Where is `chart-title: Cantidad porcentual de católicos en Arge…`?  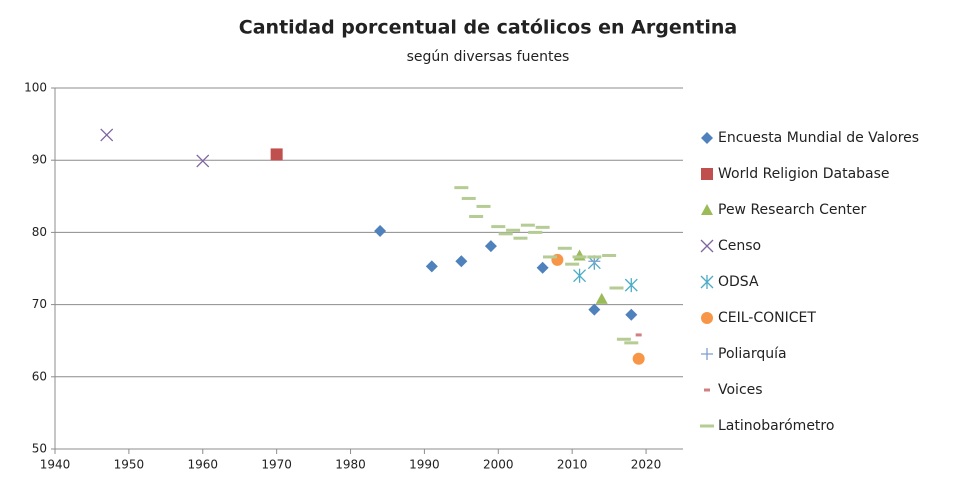 chart-title: Cantidad porcentual de católicos en Arge… is located at coordinates (488, 28).